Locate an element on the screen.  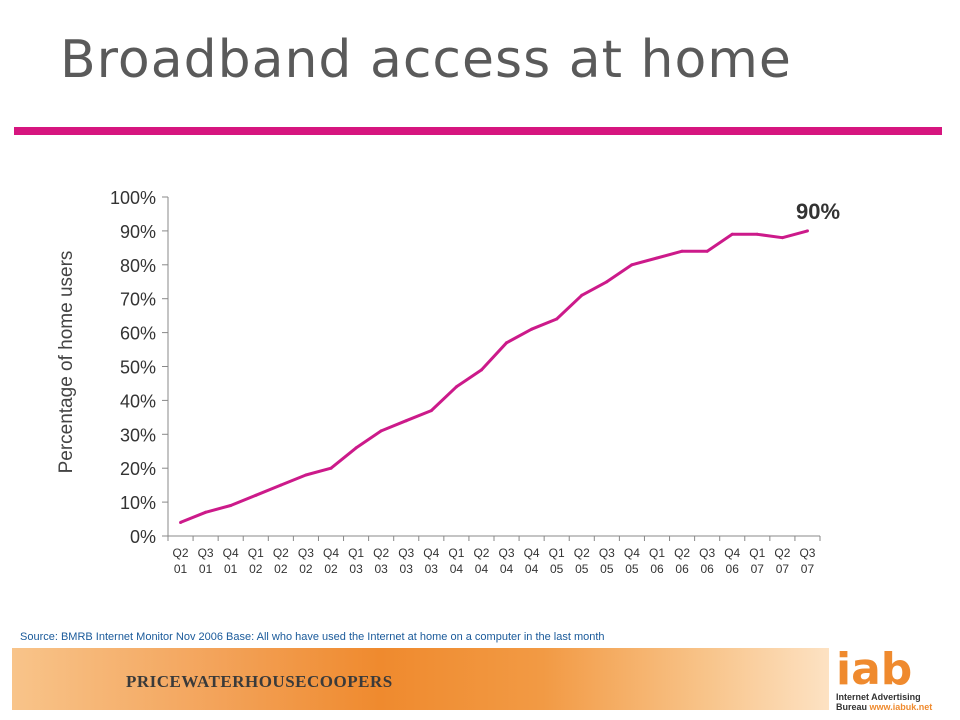
y-tick-label: 60% is located at coordinates (138, 334).